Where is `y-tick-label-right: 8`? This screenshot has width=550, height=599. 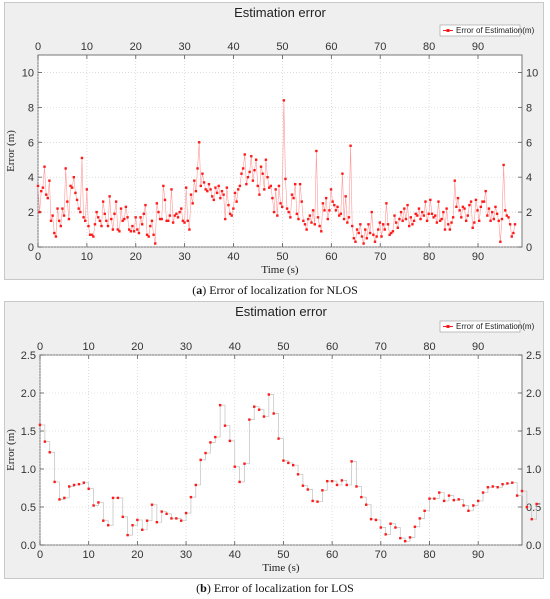 y-tick-label-right: 8 is located at coordinates (529, 108).